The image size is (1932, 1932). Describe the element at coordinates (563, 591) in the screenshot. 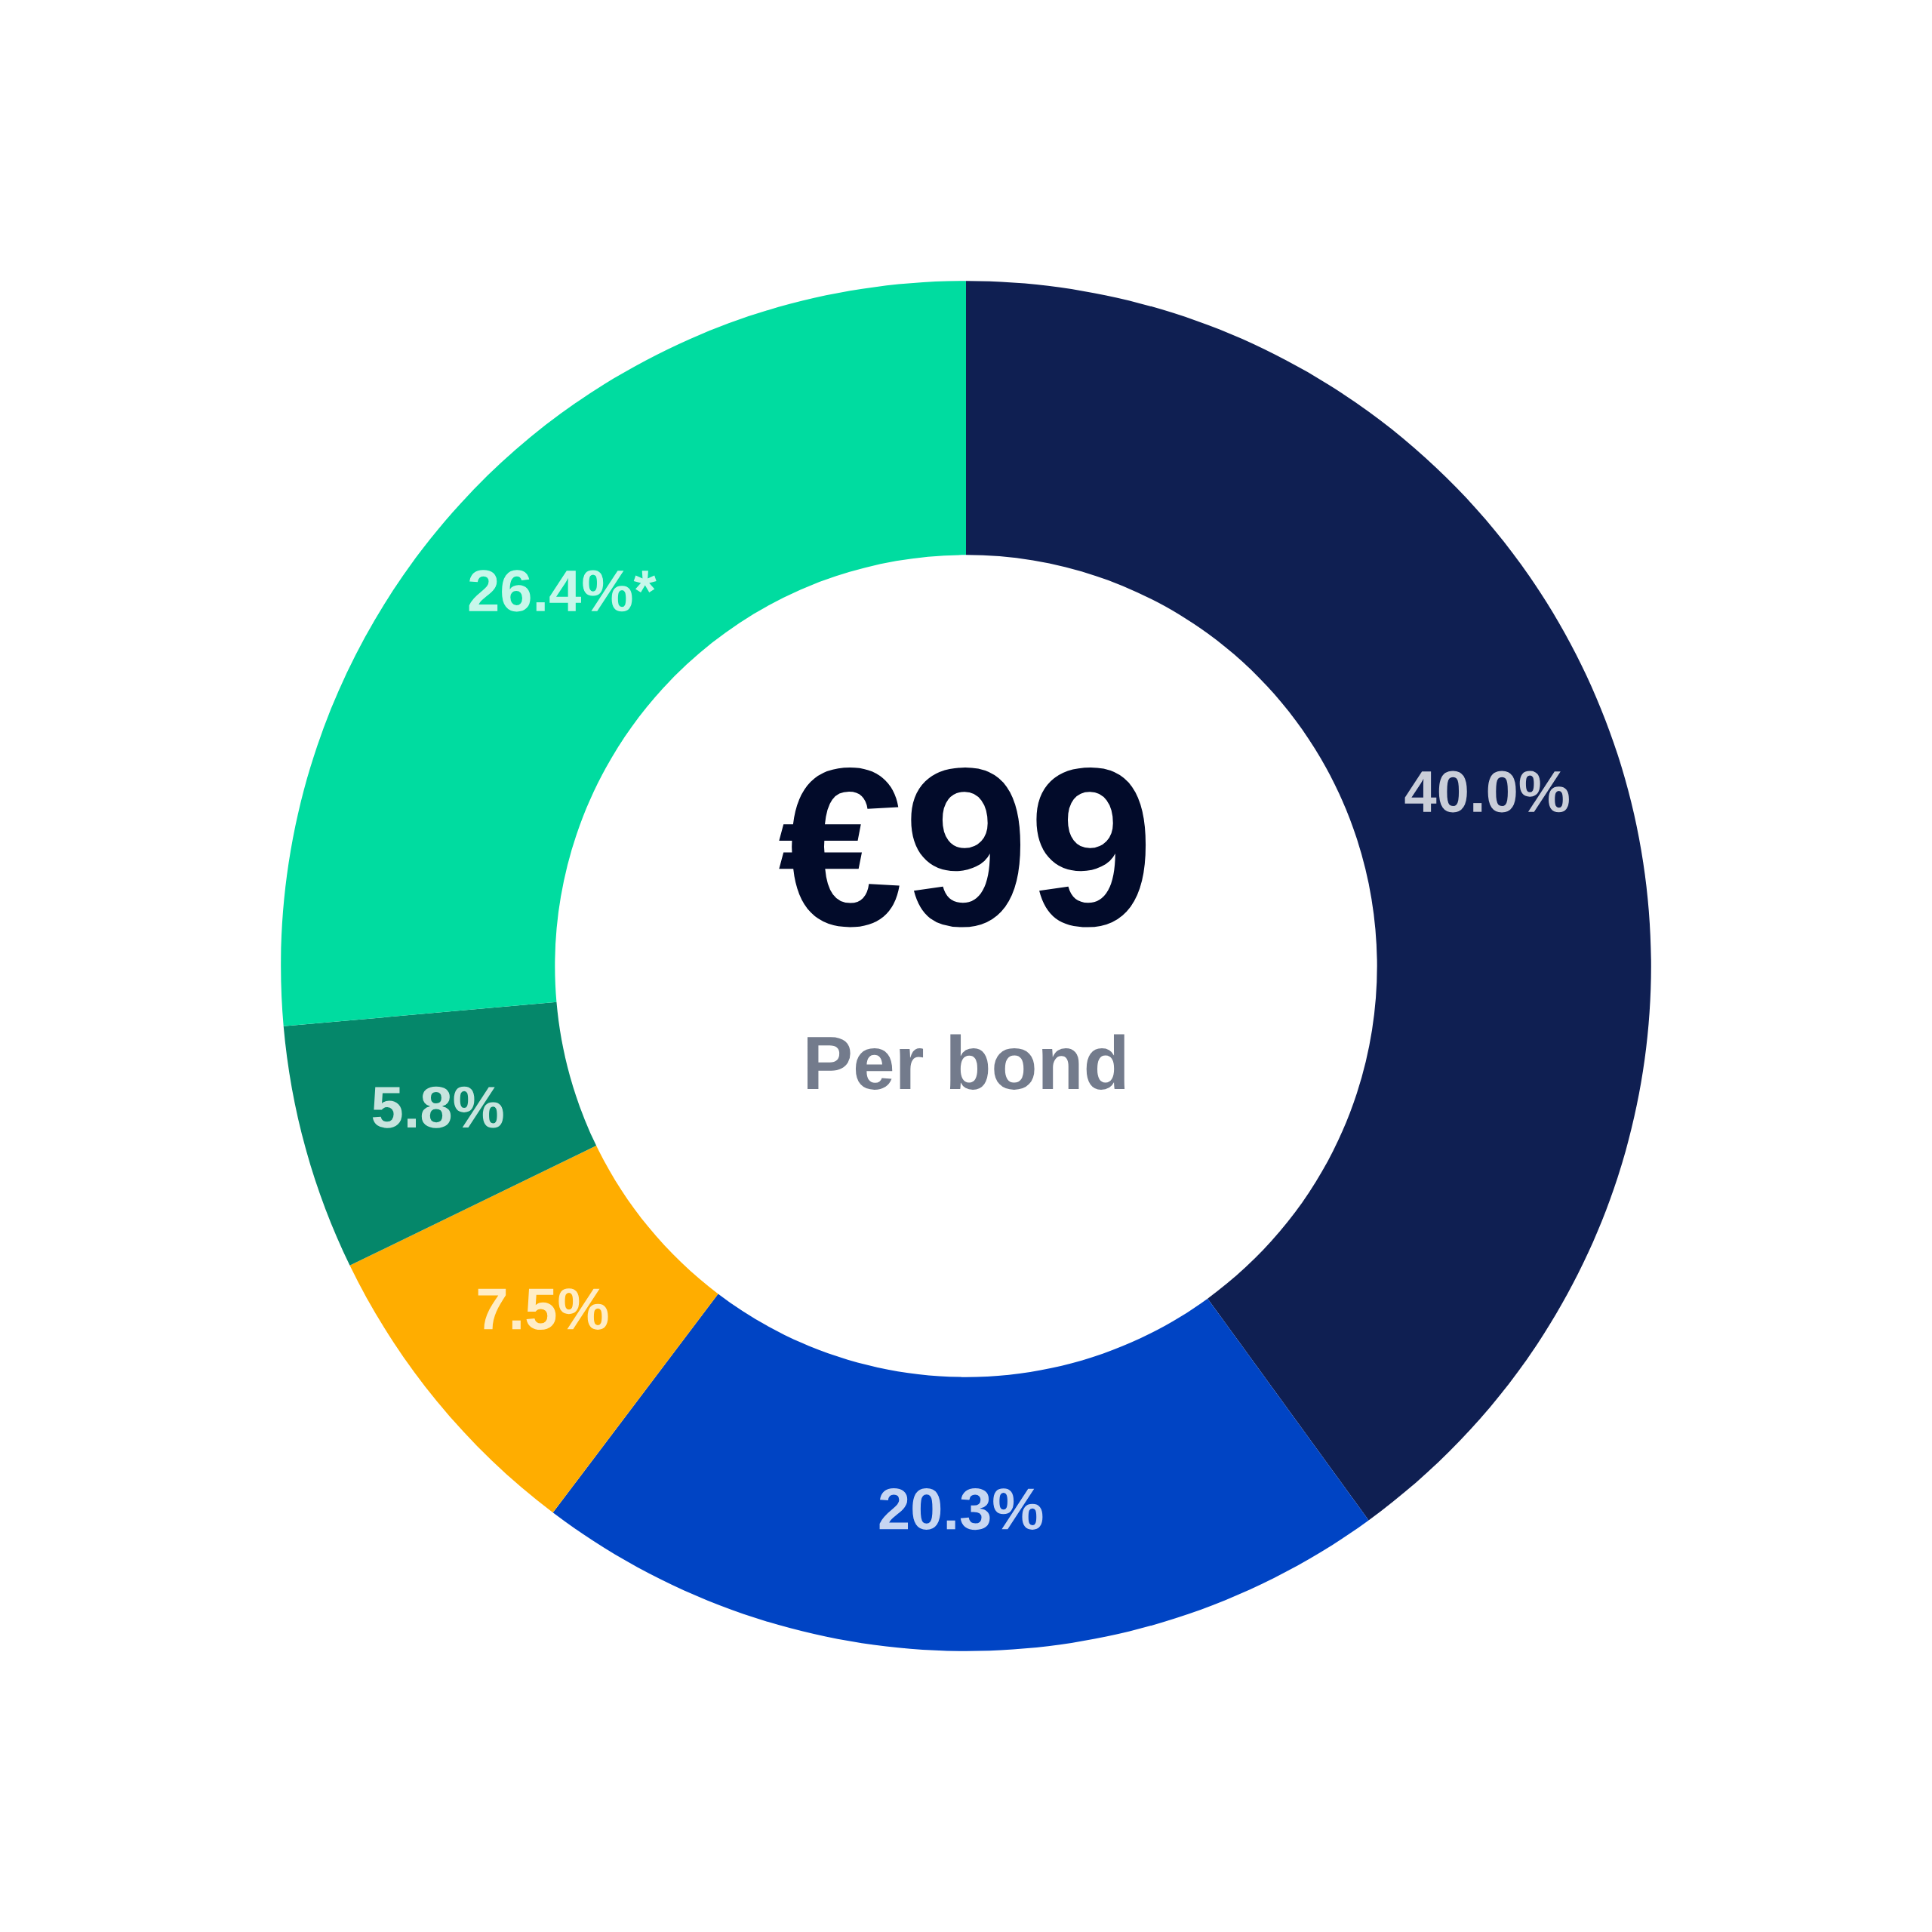

I see `data-label: 26.4%*` at that location.